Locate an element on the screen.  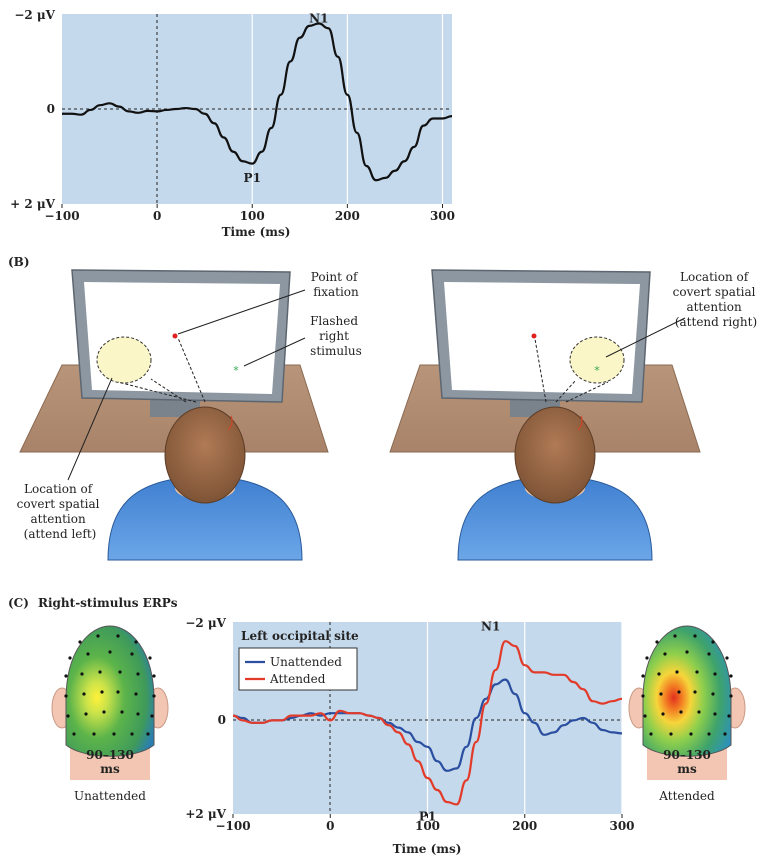
scalp-right is located at coordinates (687, 691).